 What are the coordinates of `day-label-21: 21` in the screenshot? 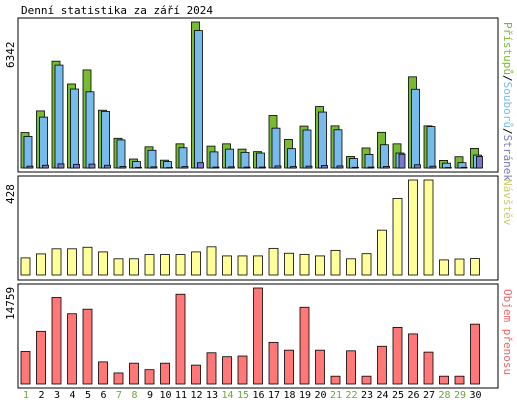 It's located at (336, 395).